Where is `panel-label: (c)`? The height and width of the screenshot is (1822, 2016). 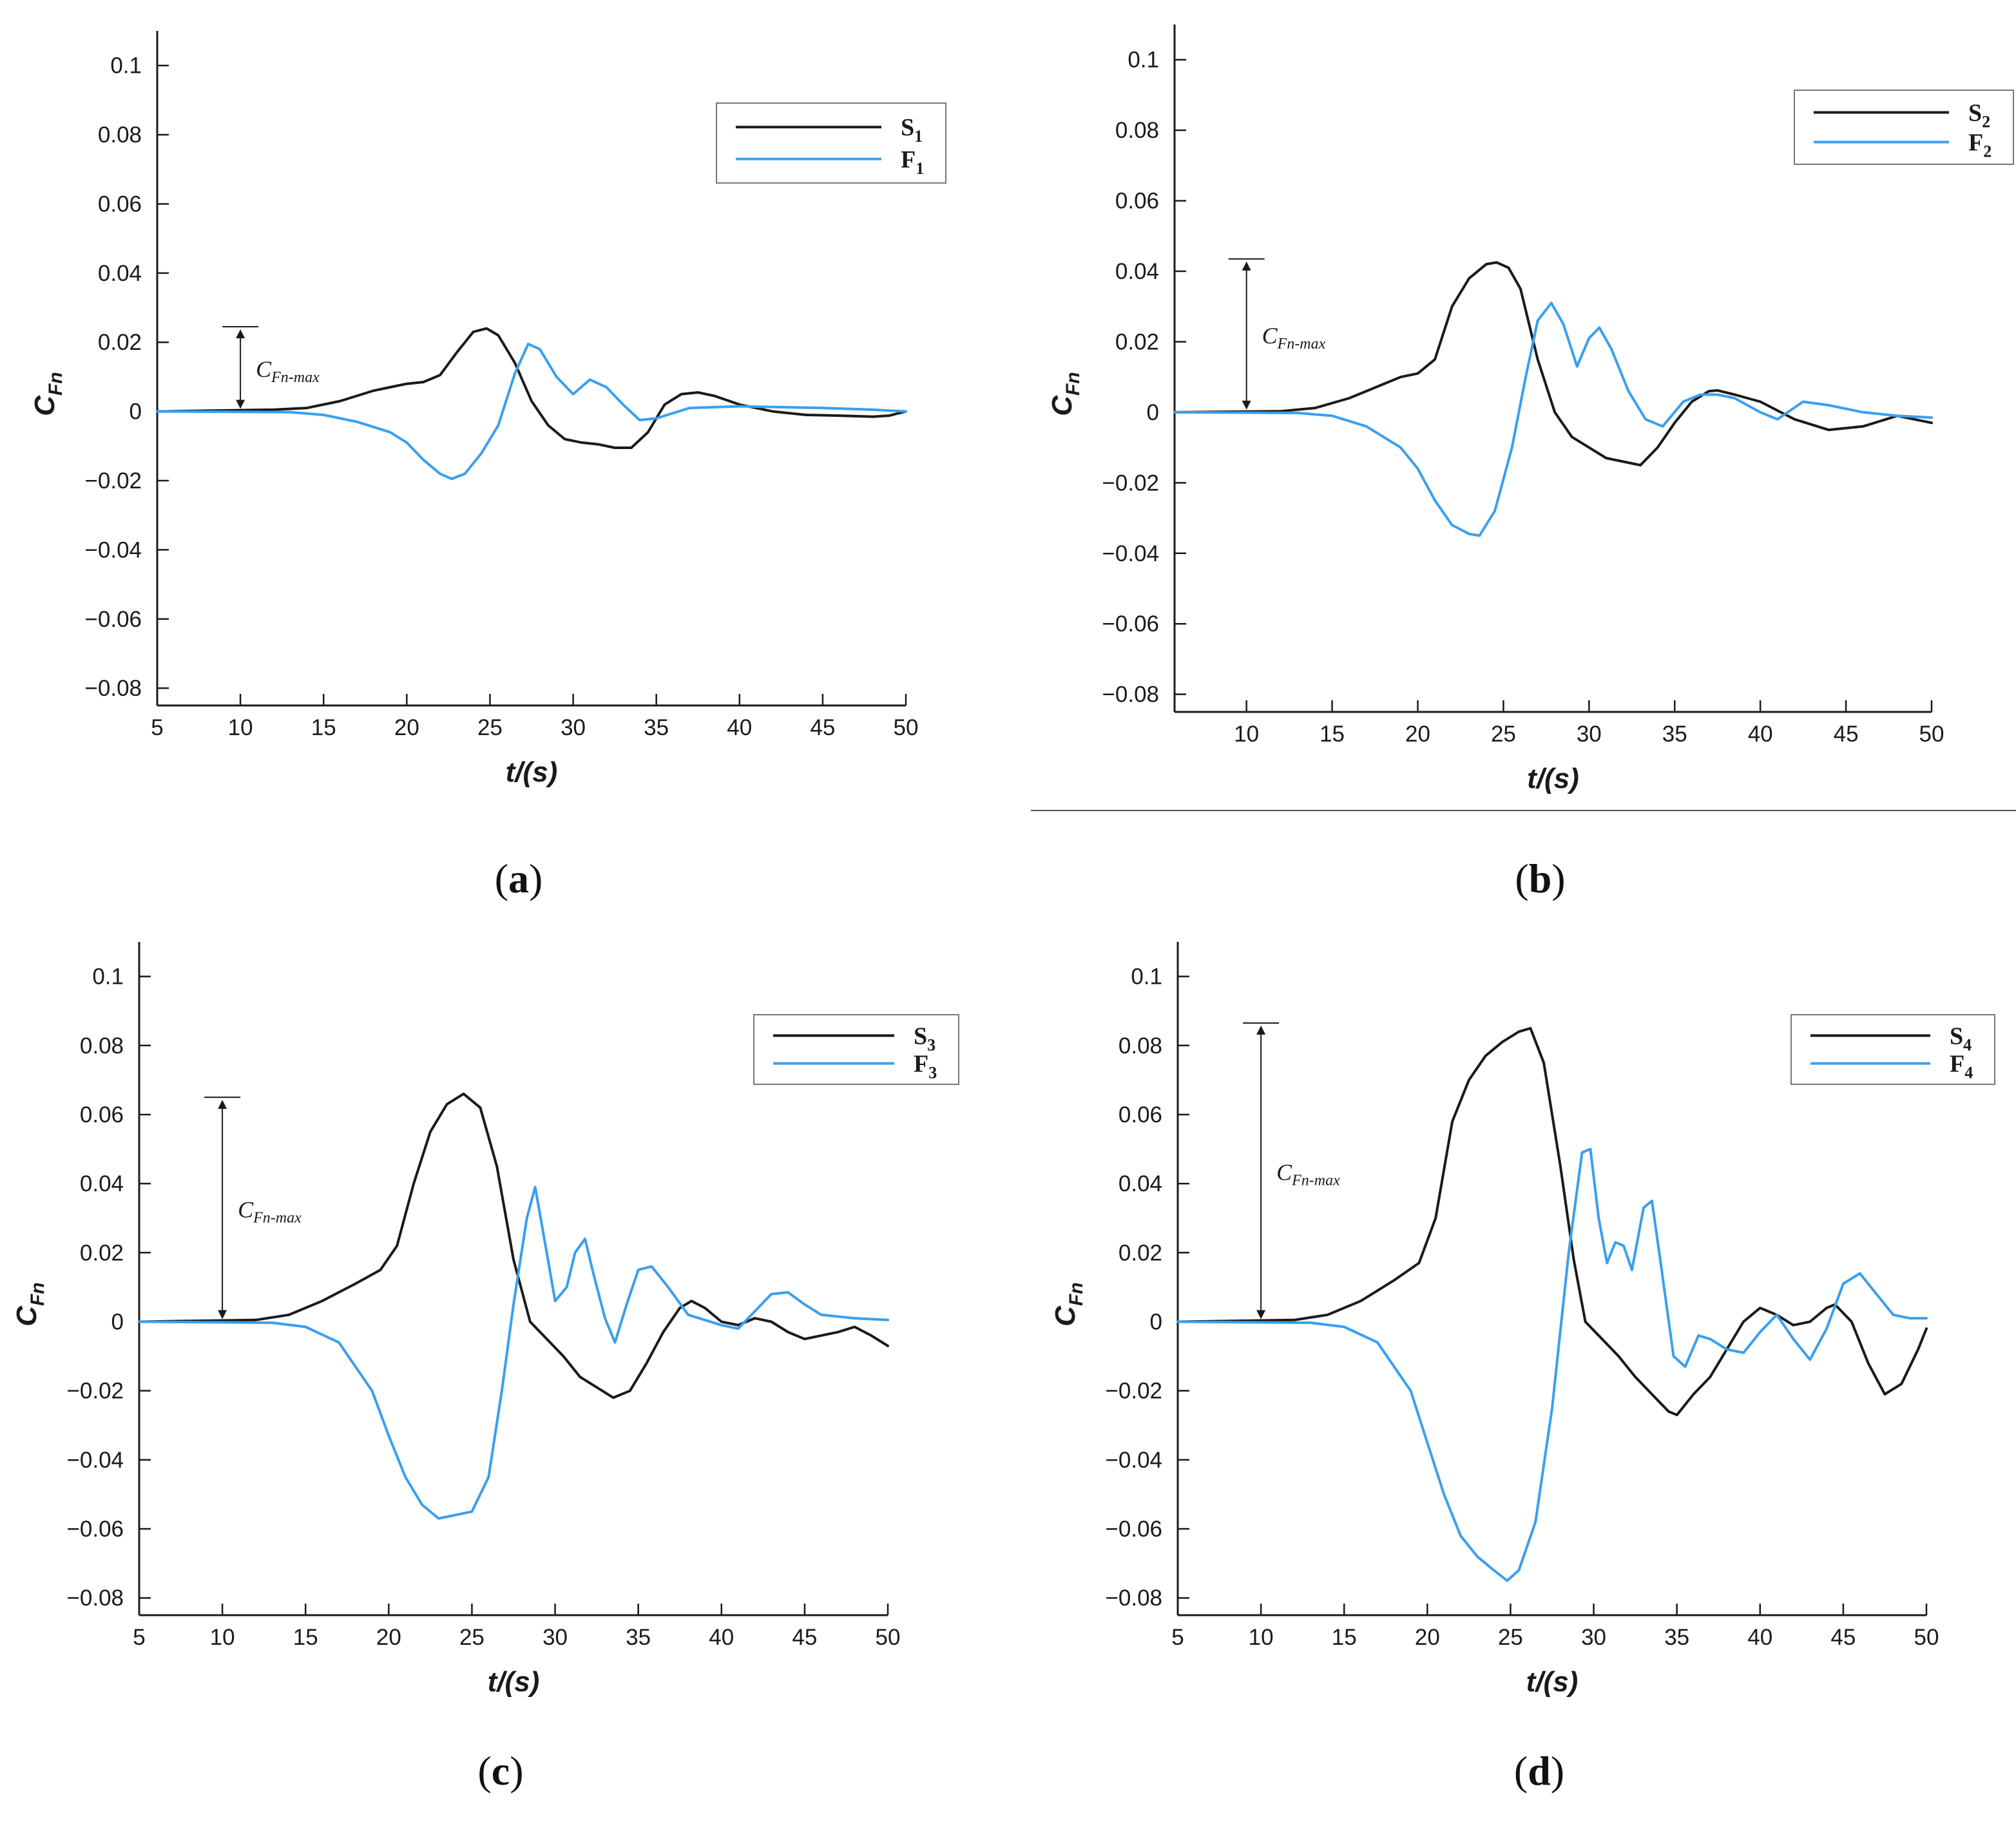
panel-label: (c) is located at coordinates (500, 1771).